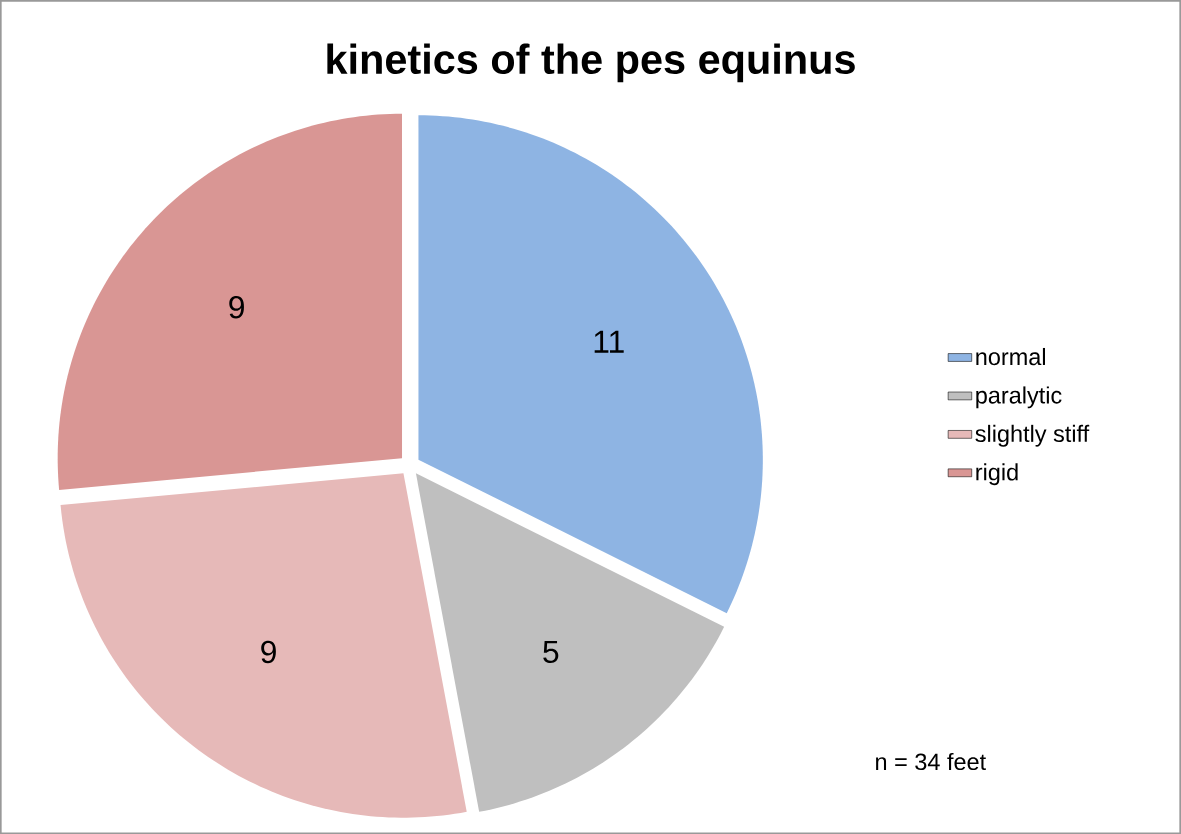 This screenshot has width=1181, height=834. What do you see at coordinates (609, 341) in the screenshot?
I see `data-label: 11` at bounding box center [609, 341].